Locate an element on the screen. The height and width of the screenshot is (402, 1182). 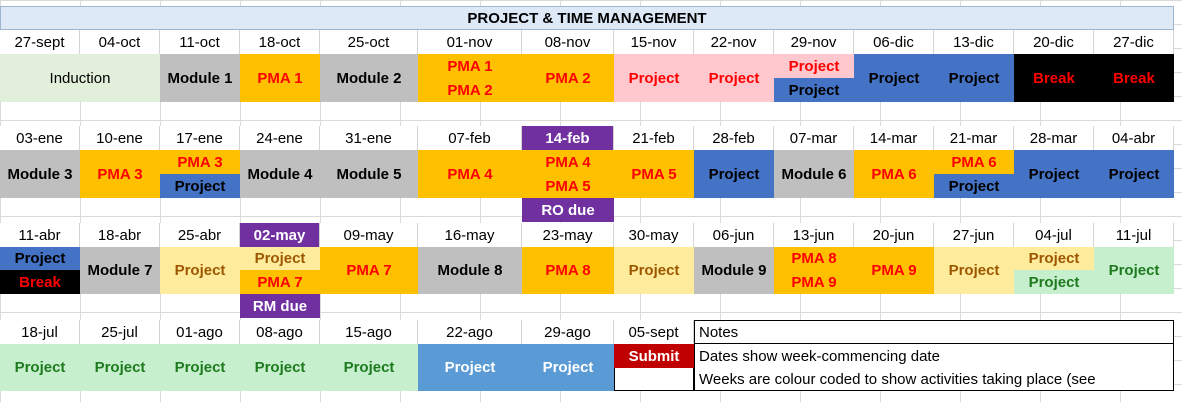
cell-nov01-pma1: PMA 1 is located at coordinates (470, 66).